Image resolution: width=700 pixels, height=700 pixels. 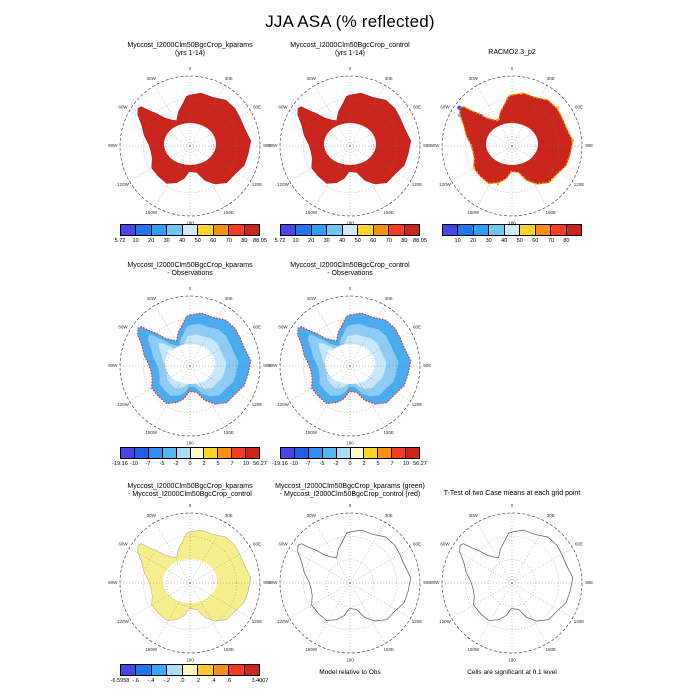 What do you see at coordinates (336, 464) in the screenshot?
I see `colorbar-tick-label: -2` at bounding box center [336, 464].